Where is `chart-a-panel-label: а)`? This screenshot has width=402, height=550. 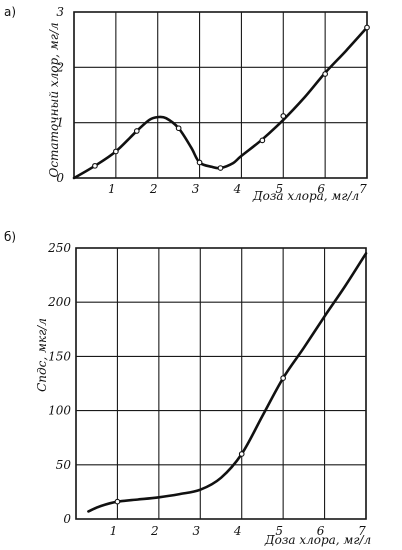 chart-a-panel-label: а) is located at coordinates (10, 12).